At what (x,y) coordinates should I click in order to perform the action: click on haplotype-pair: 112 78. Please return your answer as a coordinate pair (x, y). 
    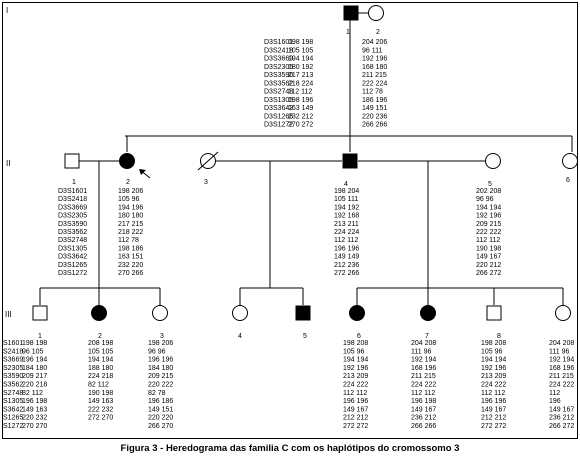
    Looking at the image, I should click on (128, 240).